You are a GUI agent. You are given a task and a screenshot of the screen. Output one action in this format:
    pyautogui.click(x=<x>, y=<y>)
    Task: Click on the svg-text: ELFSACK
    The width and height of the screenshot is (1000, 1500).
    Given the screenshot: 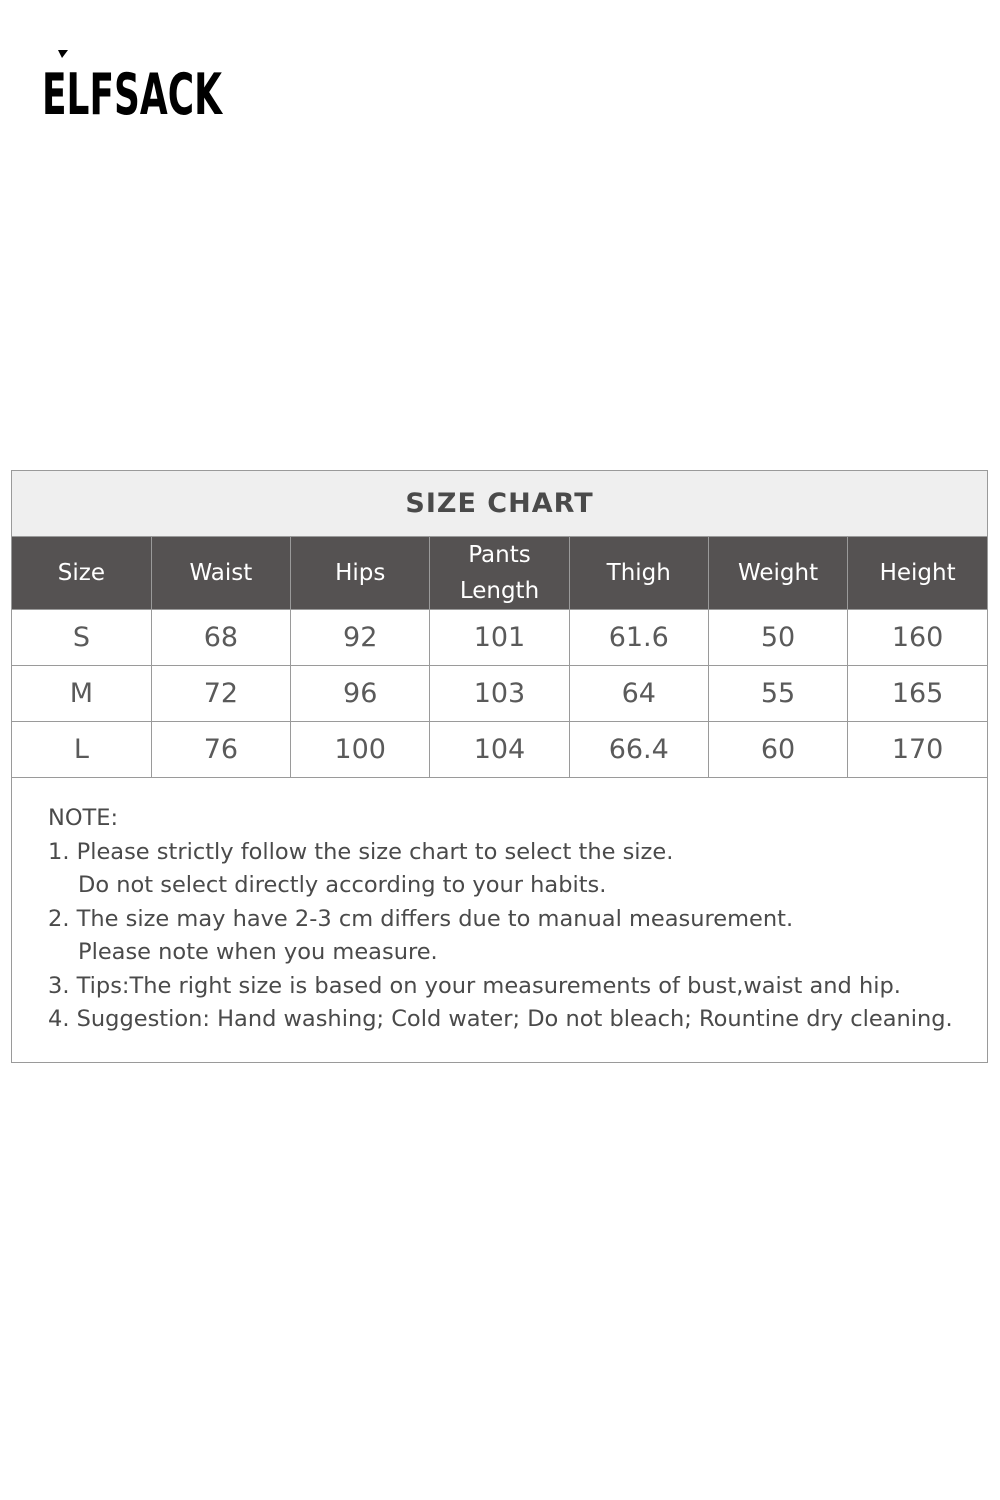 What is the action you would take?
    pyautogui.click(x=133, y=88)
    